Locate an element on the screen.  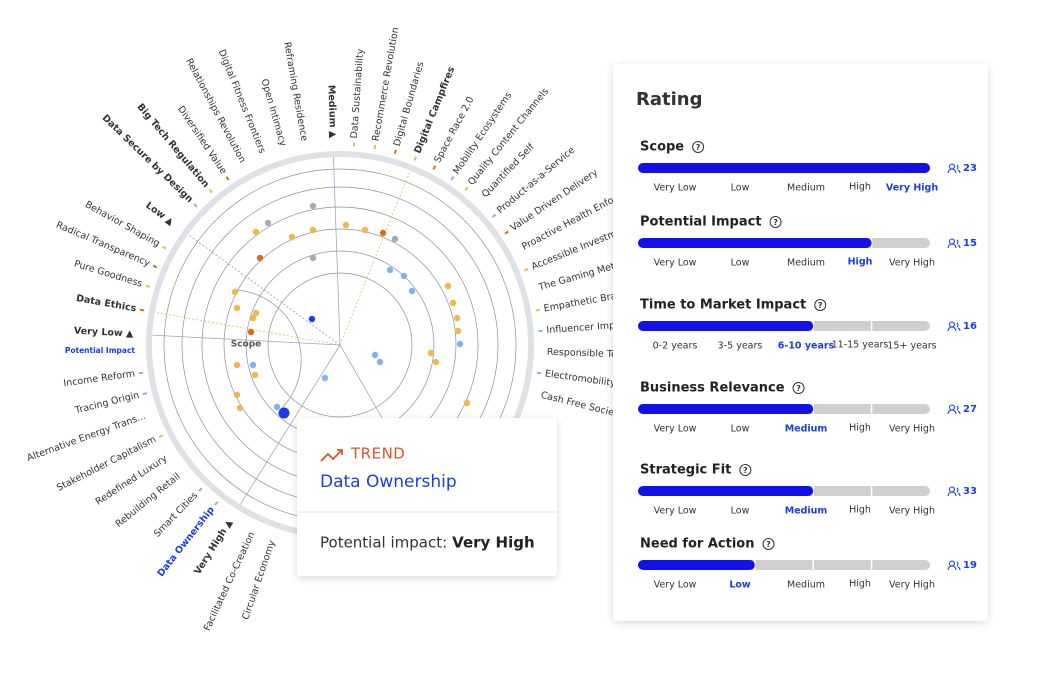
scope-arc is located at coordinates (268, 350).